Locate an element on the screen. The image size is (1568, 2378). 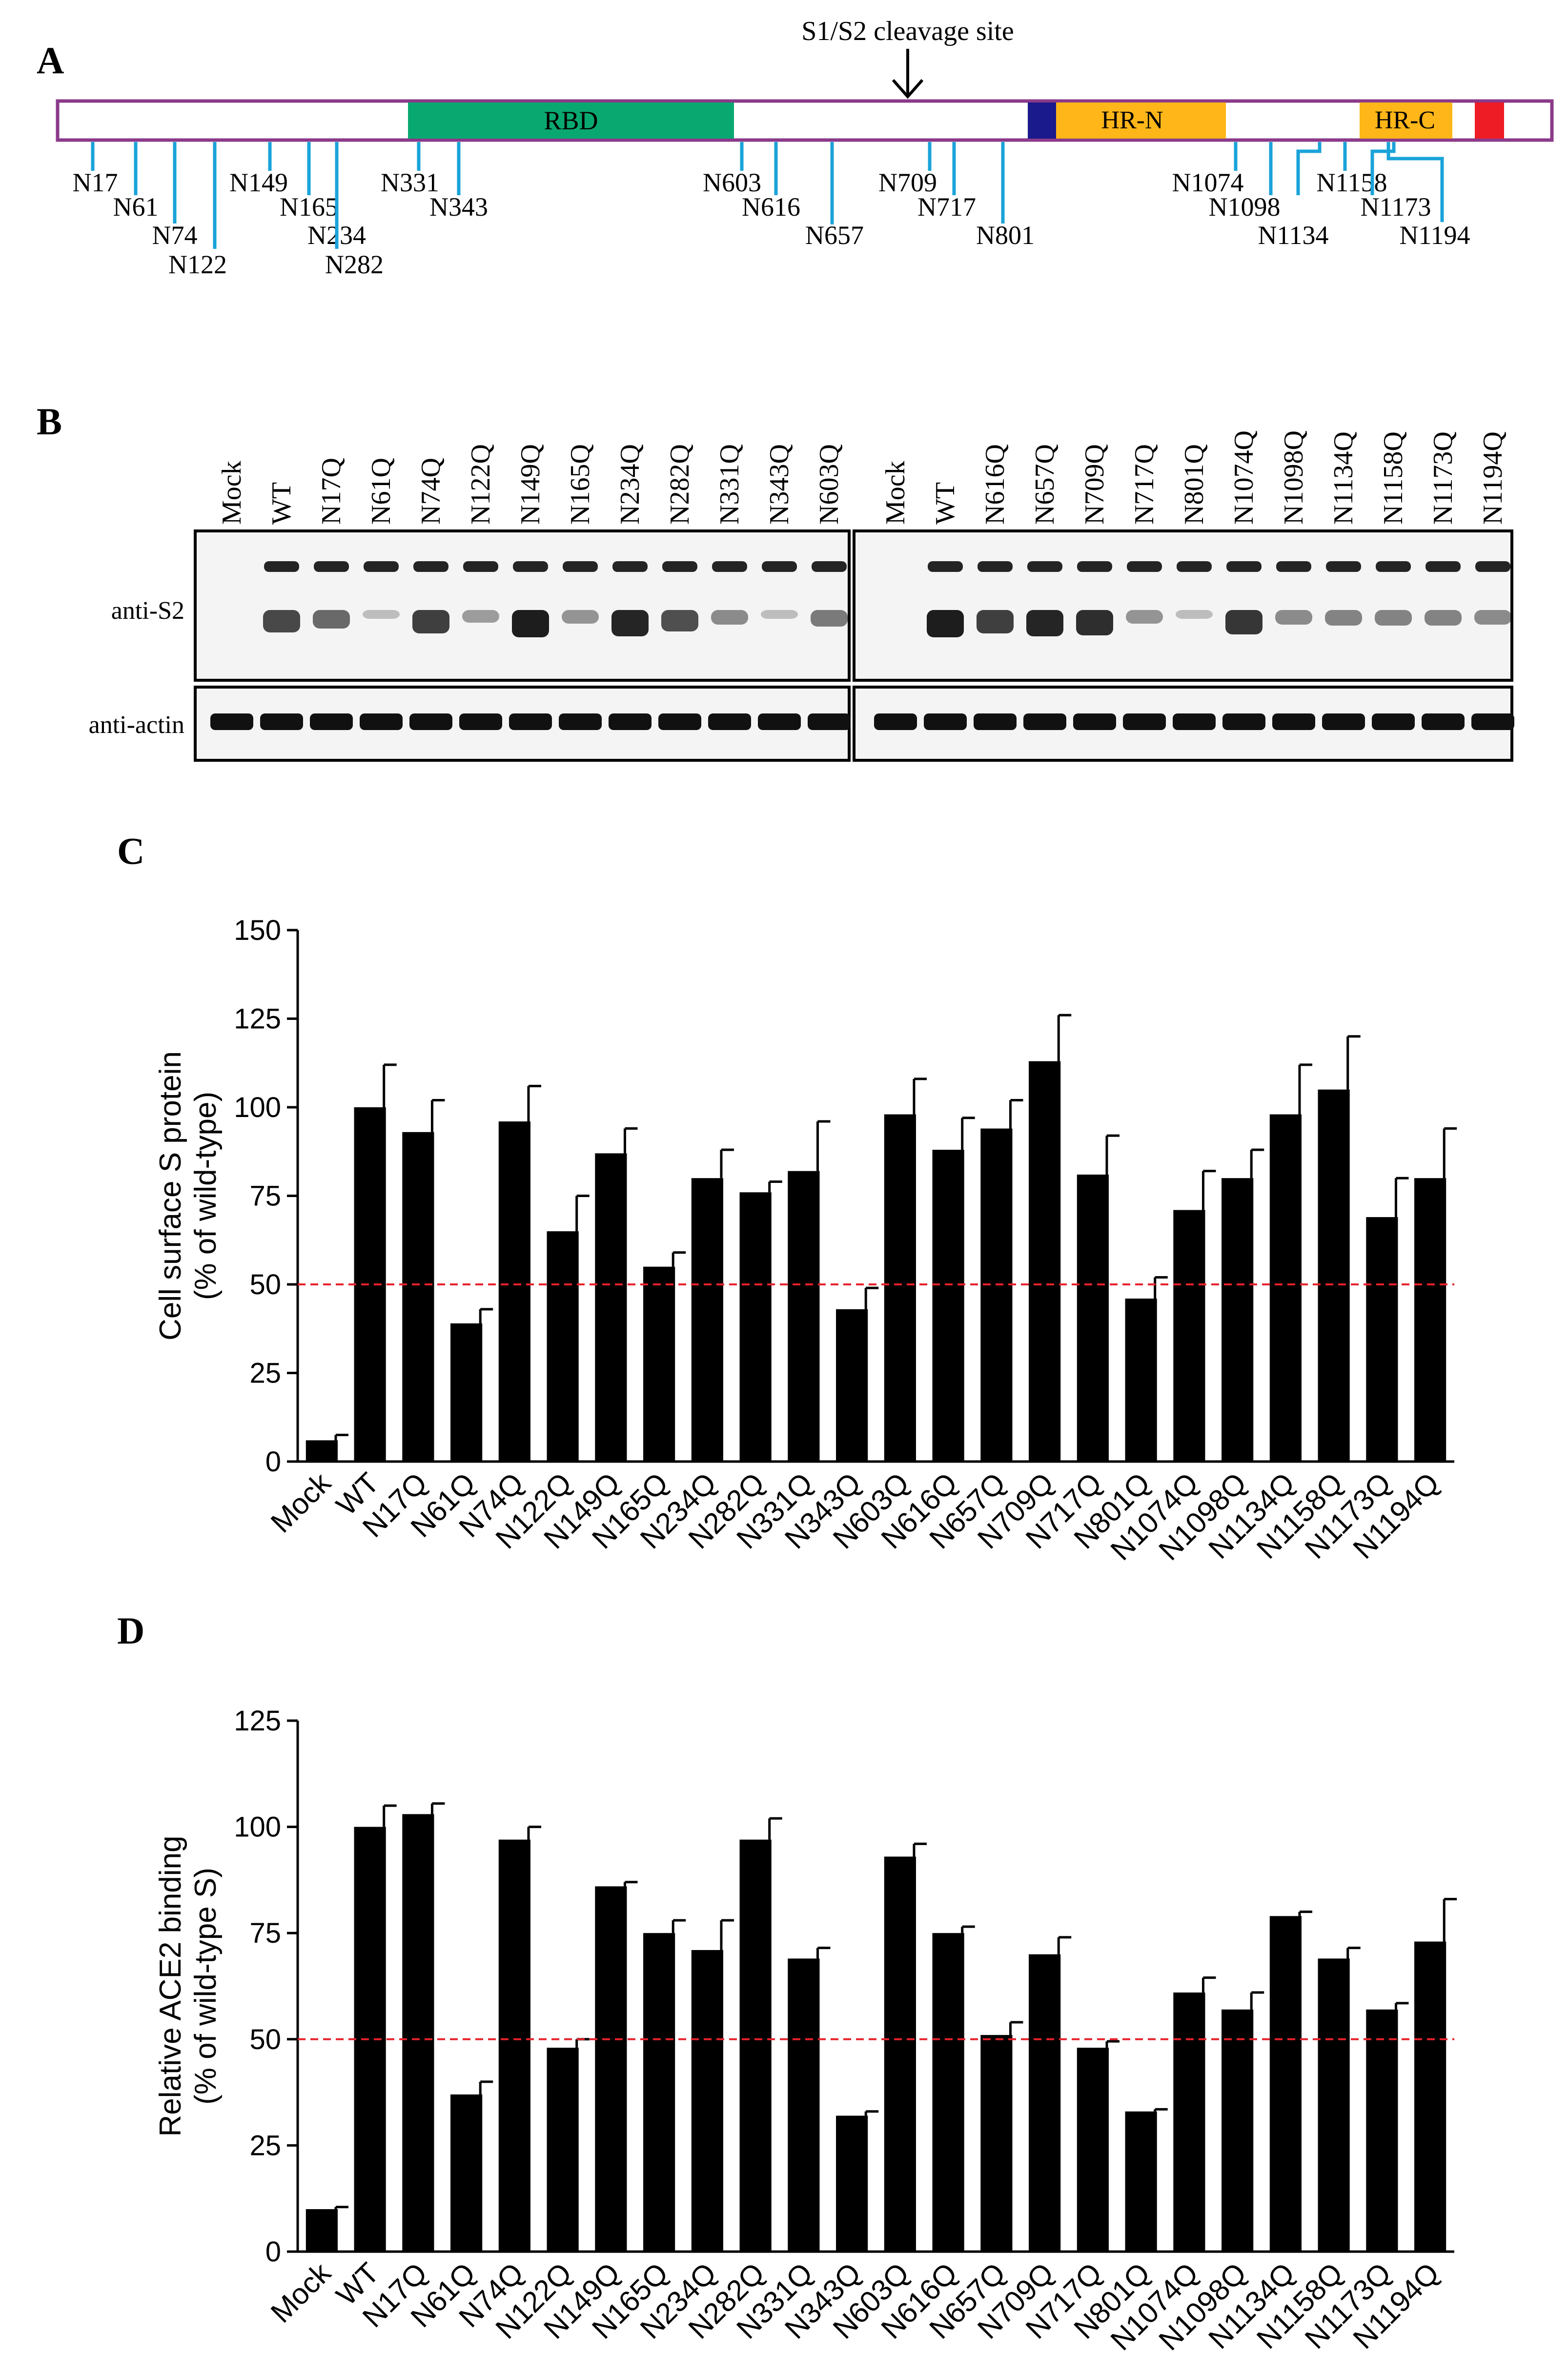
glycosite-label: N1098 is located at coordinates (1245, 207).